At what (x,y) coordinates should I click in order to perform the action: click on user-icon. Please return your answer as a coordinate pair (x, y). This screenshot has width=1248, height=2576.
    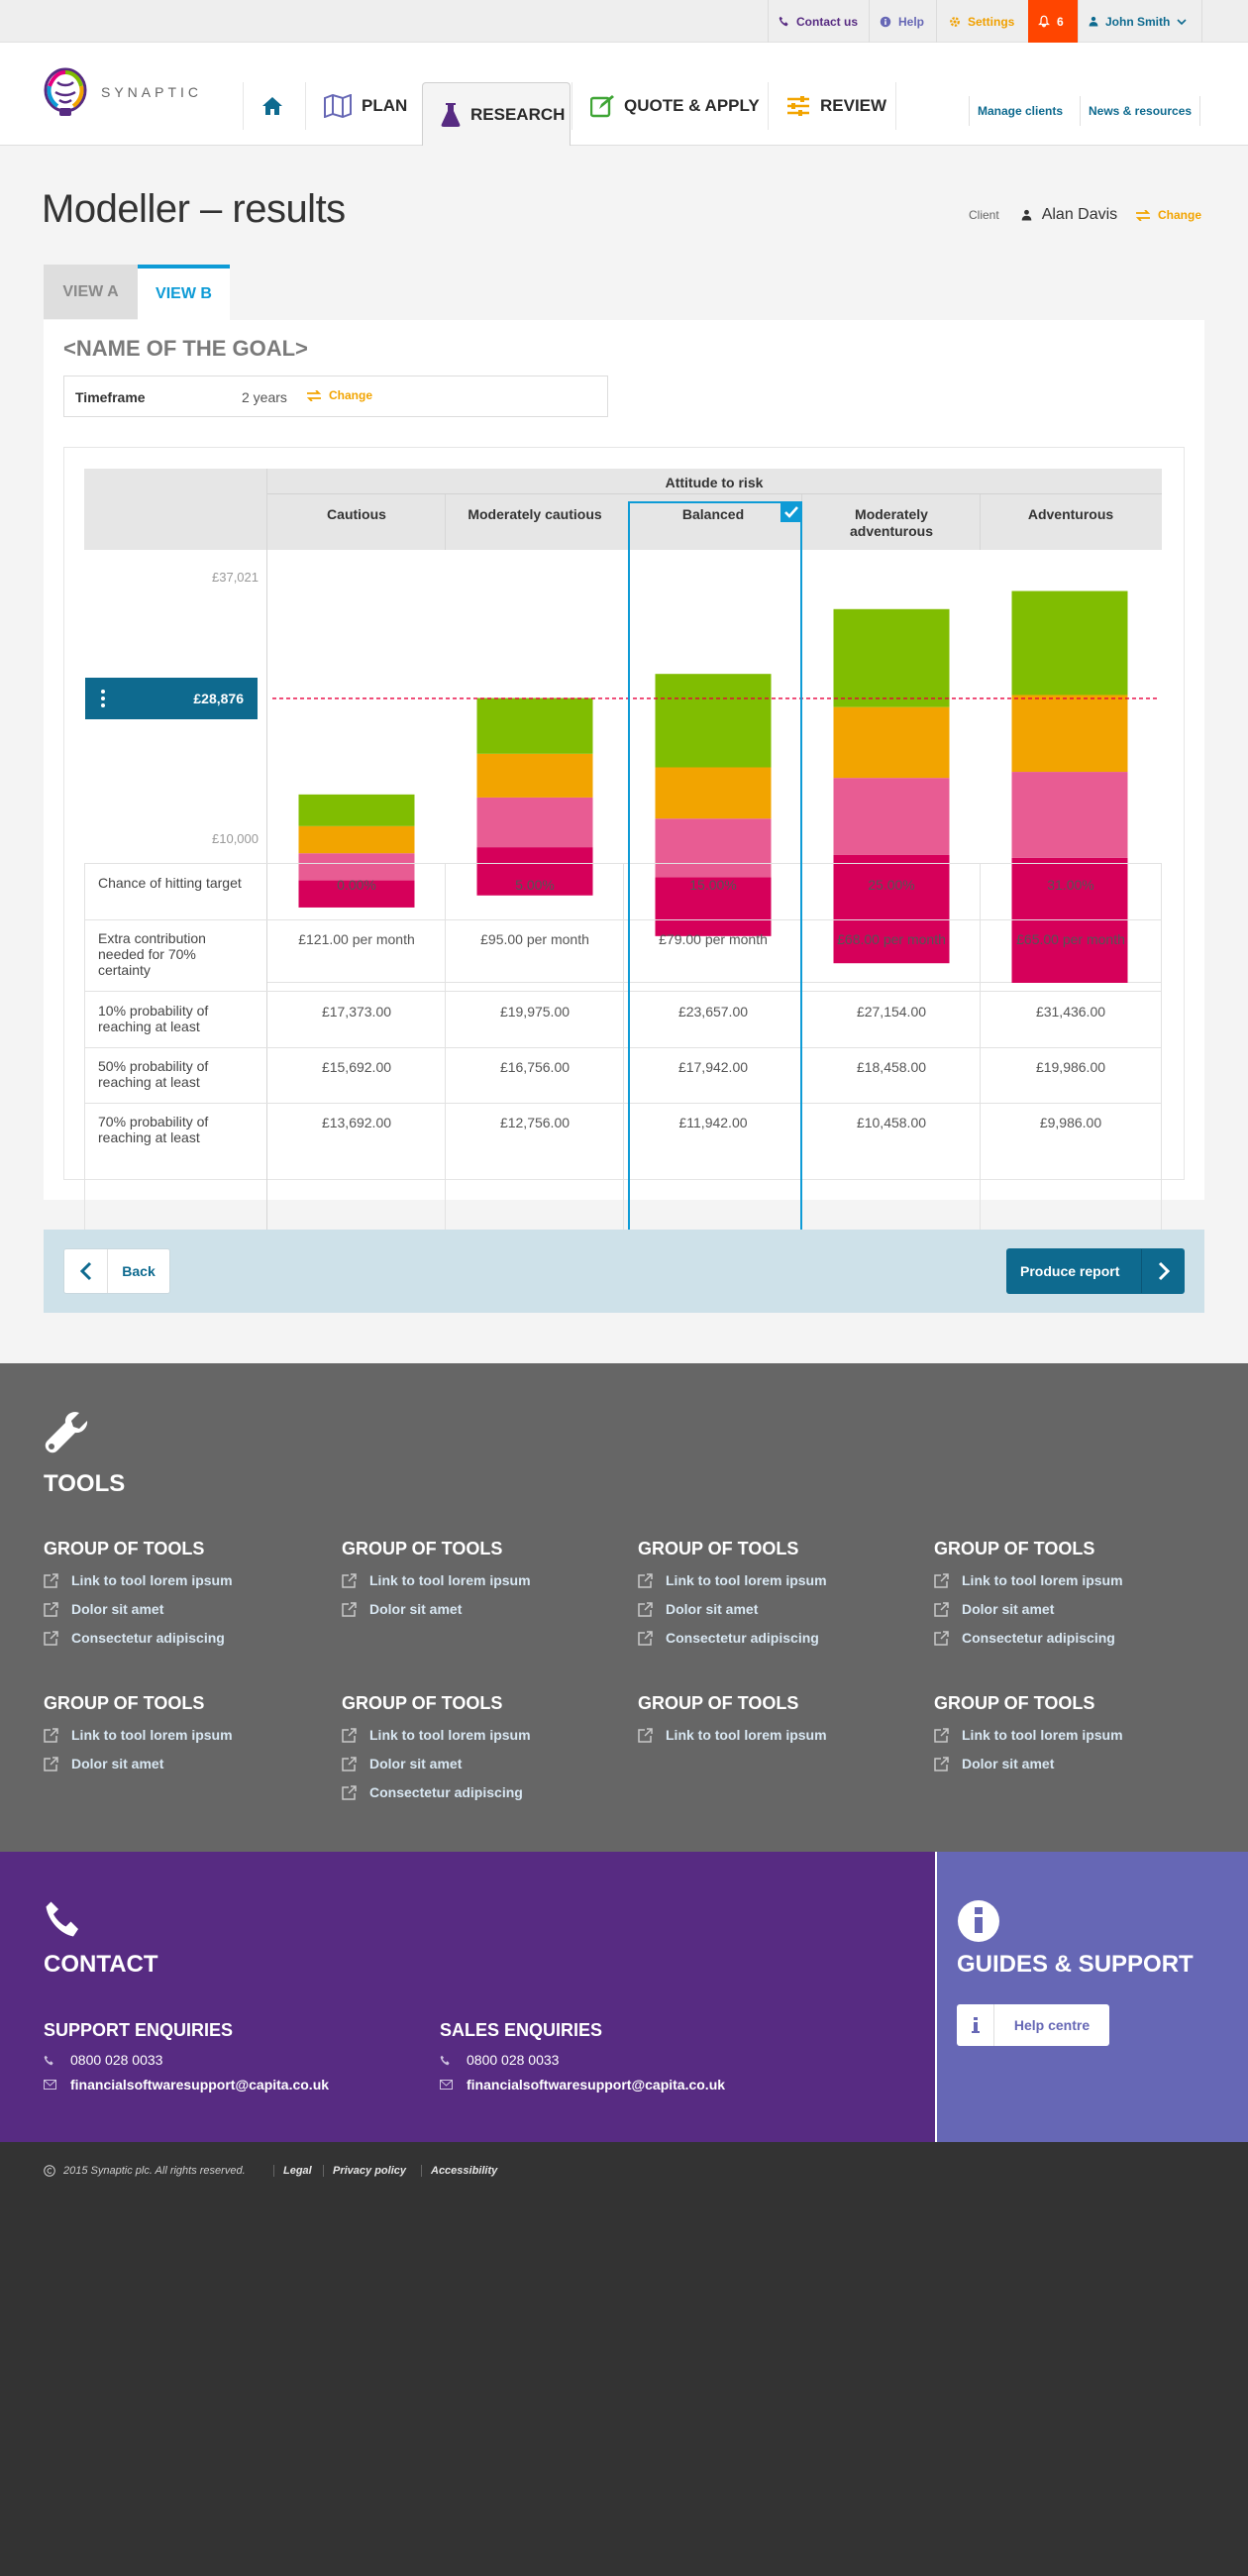
    Looking at the image, I should click on (1026, 215).